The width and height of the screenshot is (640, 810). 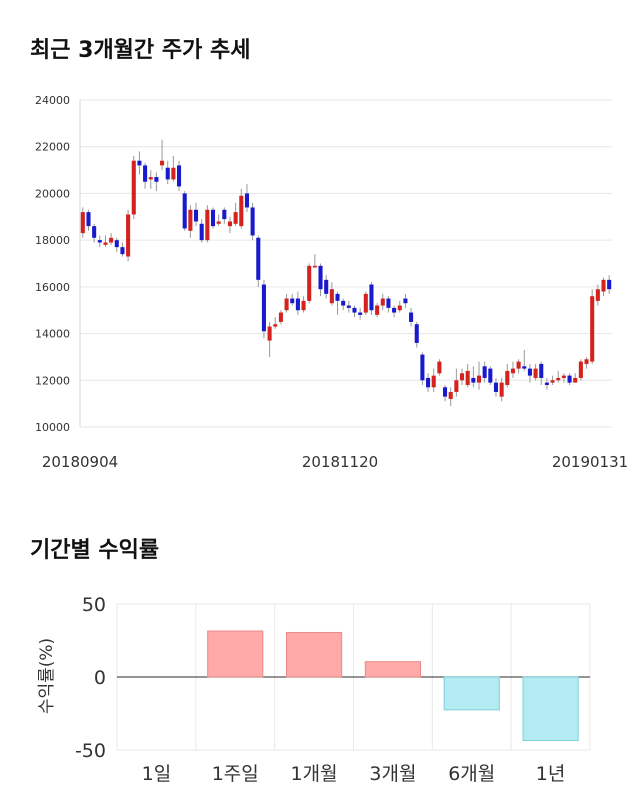 What do you see at coordinates (340, 462) in the screenshot?
I see `candle-x-tick-label: 20181120` at bounding box center [340, 462].